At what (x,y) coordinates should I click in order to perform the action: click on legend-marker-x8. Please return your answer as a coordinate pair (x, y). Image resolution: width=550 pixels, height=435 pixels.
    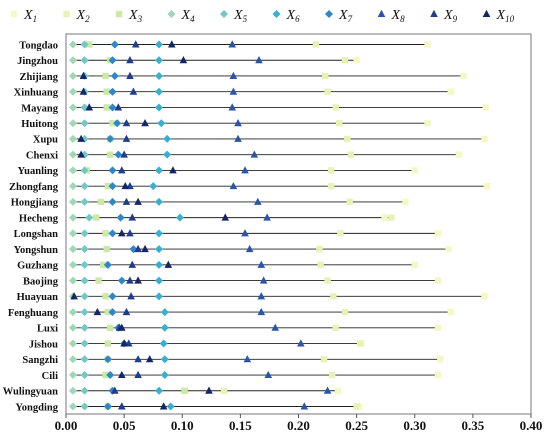
    Looking at the image, I should click on (381, 13).